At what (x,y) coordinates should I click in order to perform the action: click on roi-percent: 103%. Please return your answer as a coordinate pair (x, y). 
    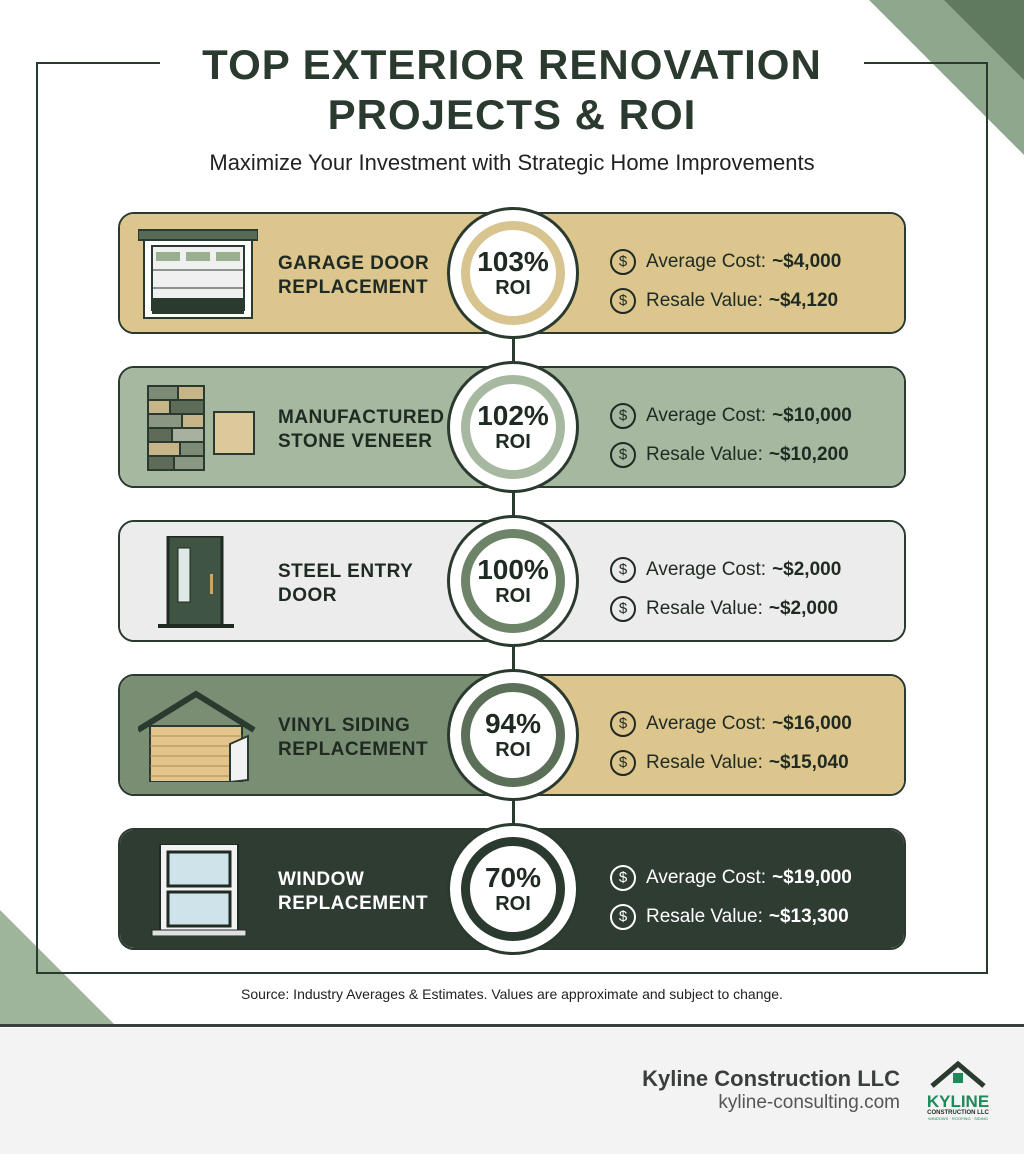
    Looking at the image, I should click on (513, 261).